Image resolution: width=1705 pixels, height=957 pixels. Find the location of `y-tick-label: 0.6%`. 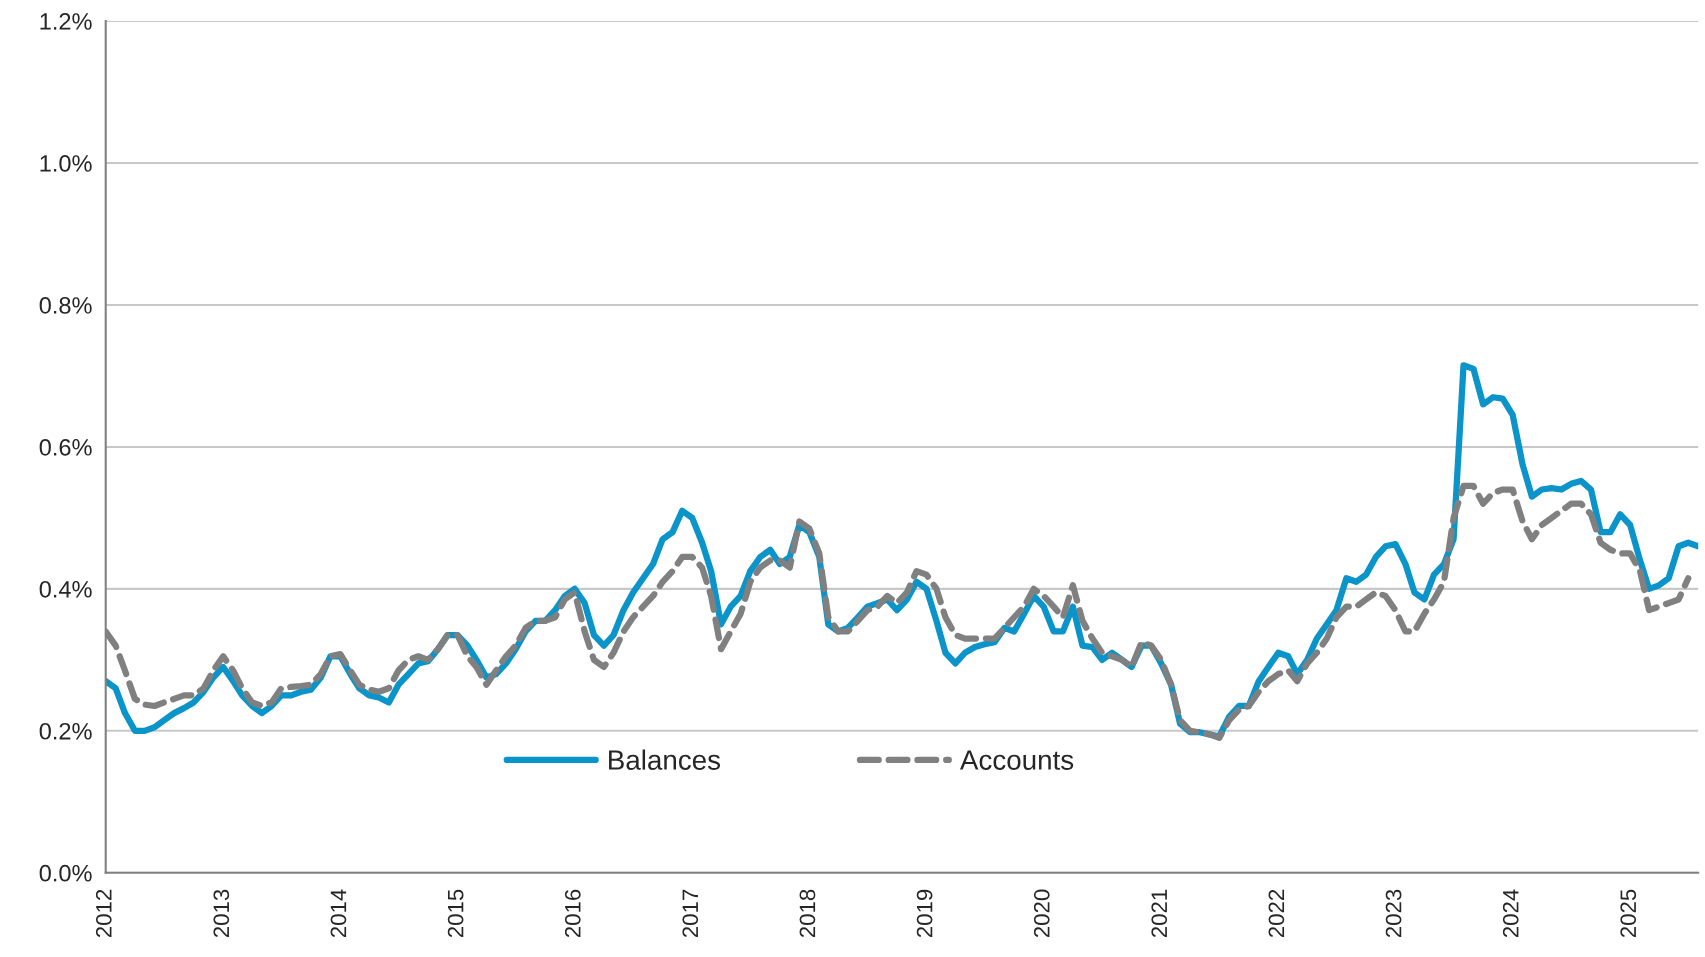

y-tick-label: 0.6% is located at coordinates (65, 447).